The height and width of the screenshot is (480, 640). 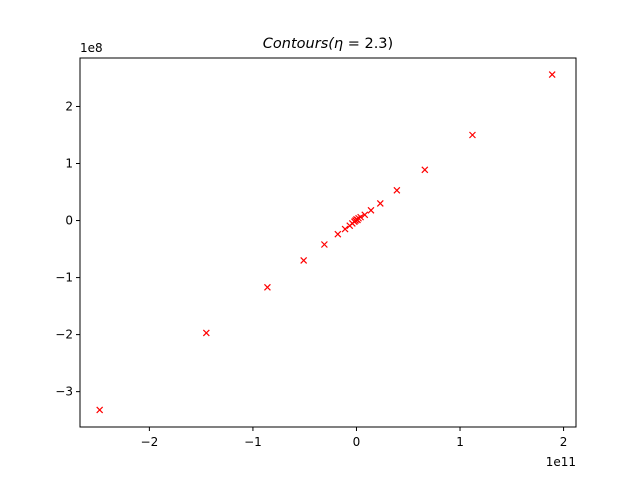 What do you see at coordinates (69, 106) in the screenshot?
I see `y-tick-label: 2` at bounding box center [69, 106].